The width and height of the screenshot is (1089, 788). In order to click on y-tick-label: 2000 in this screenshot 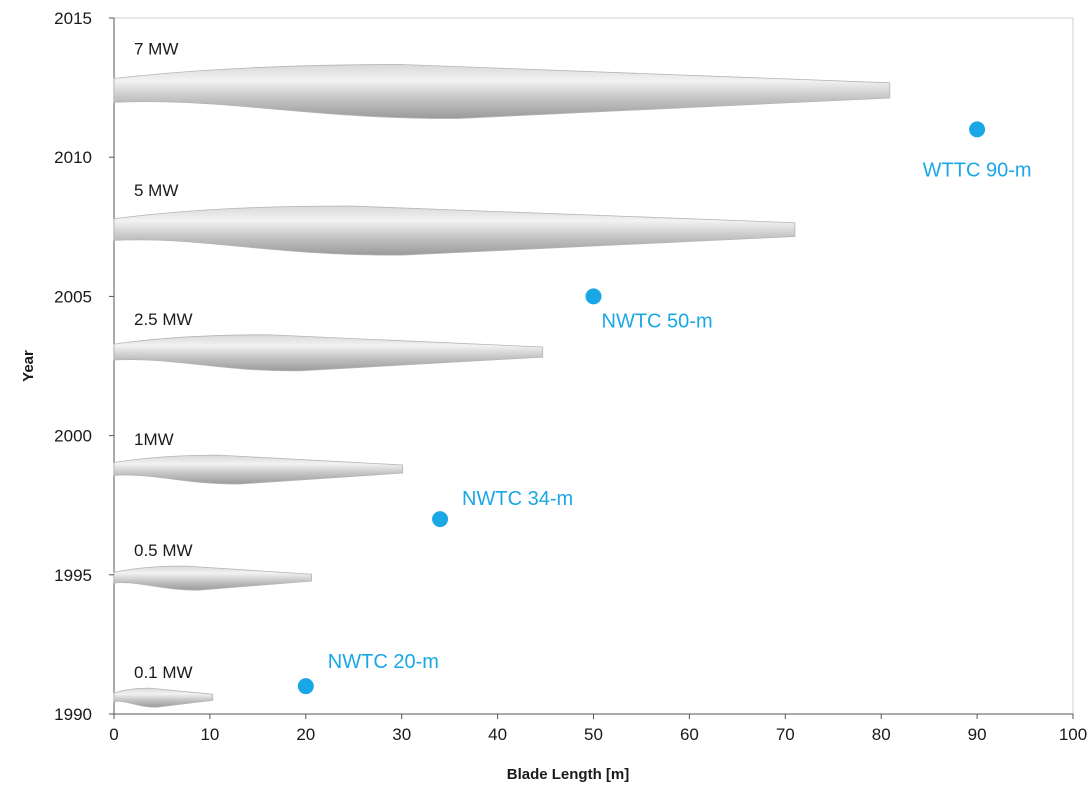, I will do `click(73, 436)`.